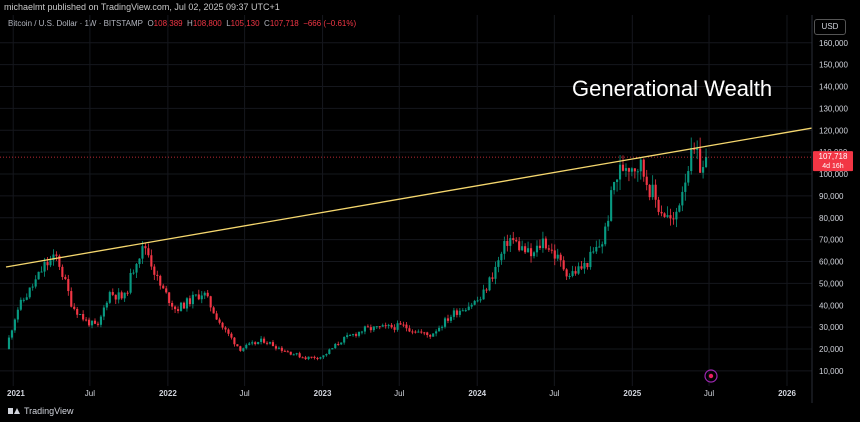 The width and height of the screenshot is (860, 422). Describe the element at coordinates (228, 23) in the screenshot. I see `low-label: L` at that location.